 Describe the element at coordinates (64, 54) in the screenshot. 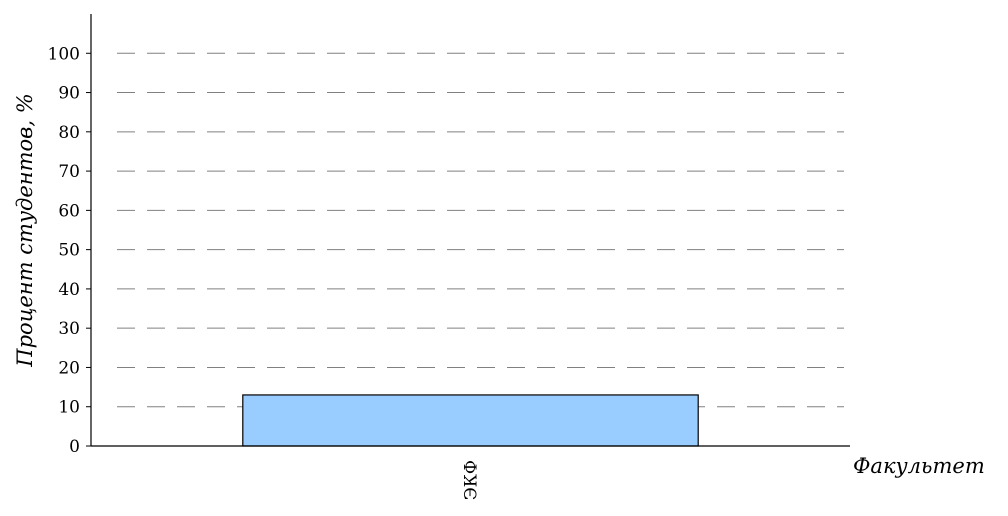

I see `y-tick-label: 100` at that location.